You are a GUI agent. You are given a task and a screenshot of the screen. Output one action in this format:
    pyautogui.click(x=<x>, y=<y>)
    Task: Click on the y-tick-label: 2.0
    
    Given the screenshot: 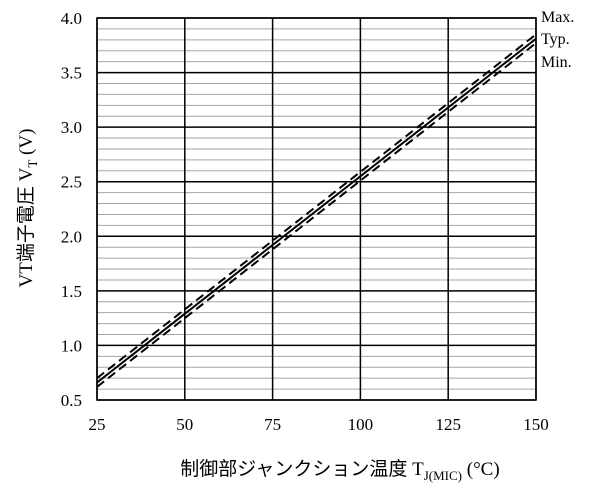 What is the action you would take?
    pyautogui.click(x=71, y=236)
    